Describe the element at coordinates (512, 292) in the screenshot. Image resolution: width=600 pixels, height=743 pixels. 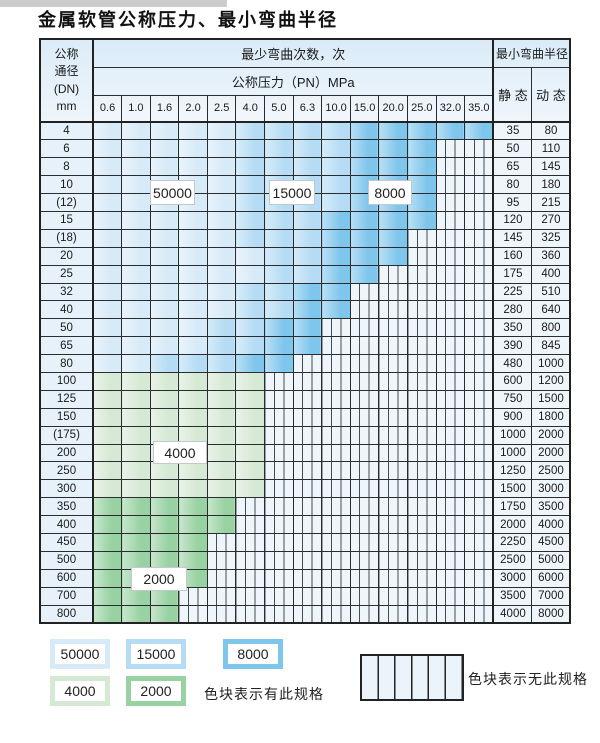
I see `static-radius-cell: 225` at that location.